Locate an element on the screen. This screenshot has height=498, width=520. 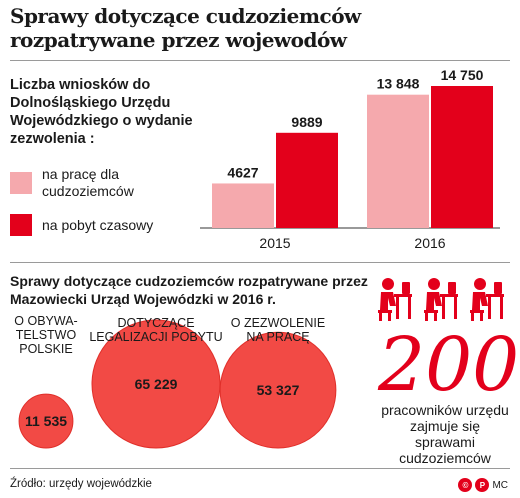
staff-number: 200 is located at coordinates (449, 365).